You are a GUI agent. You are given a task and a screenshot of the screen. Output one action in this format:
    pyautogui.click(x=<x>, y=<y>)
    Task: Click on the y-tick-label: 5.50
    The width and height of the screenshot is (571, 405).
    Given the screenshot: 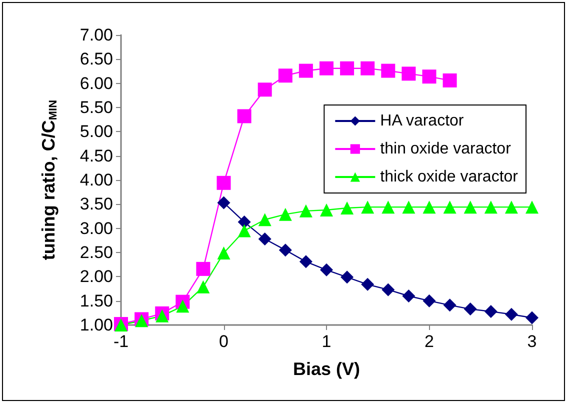 What is the action you would take?
    pyautogui.click(x=96, y=107)
    